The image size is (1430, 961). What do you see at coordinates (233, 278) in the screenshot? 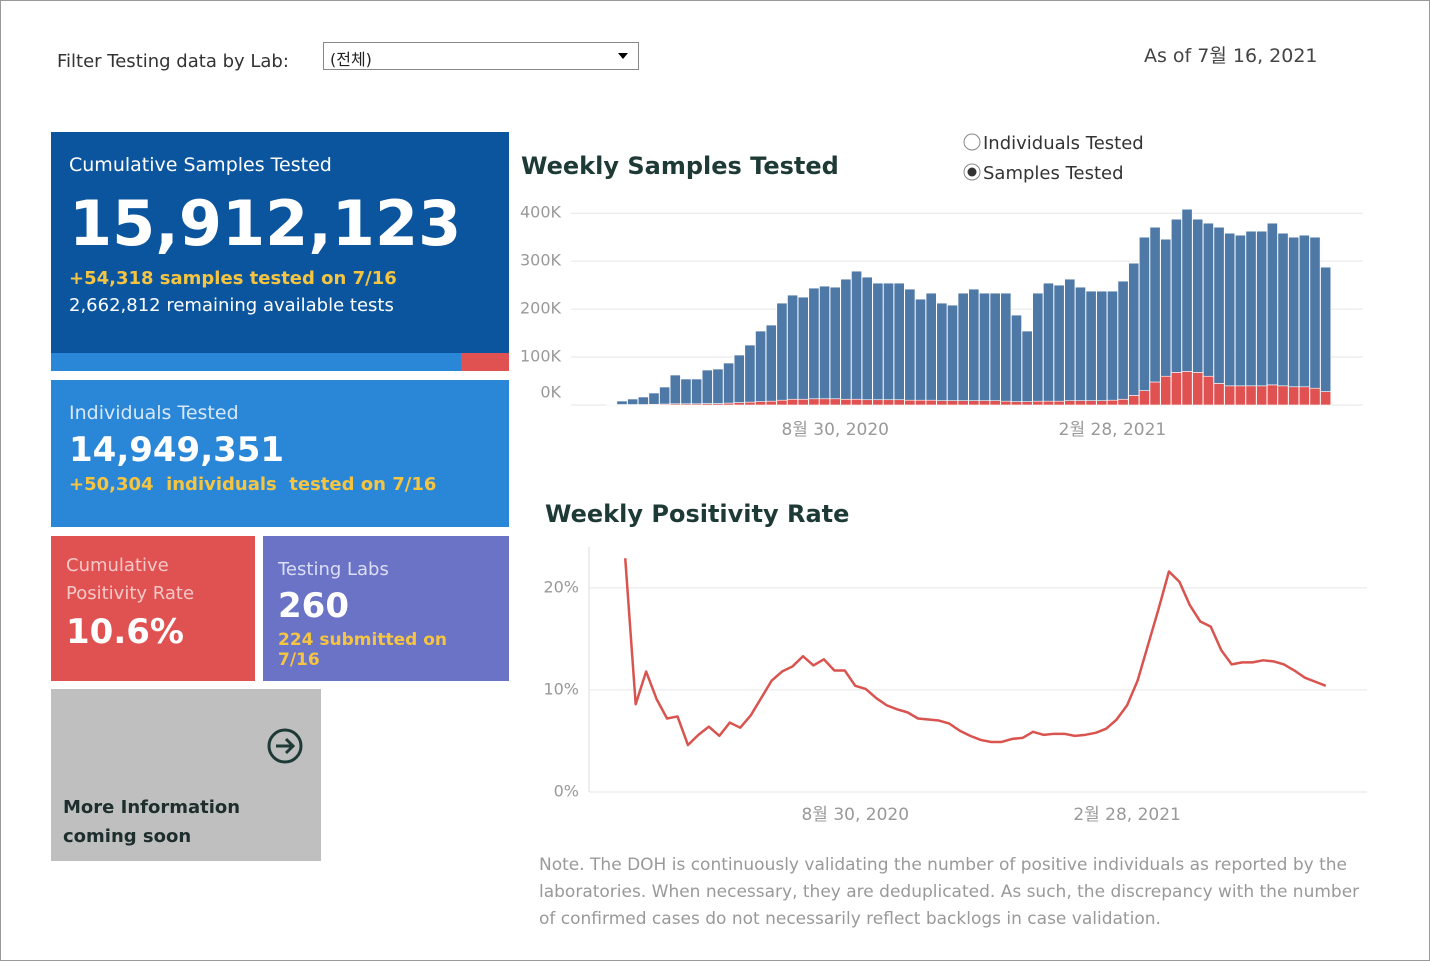
I see `card-change: +54,318 samples tested on 7/16` at bounding box center [233, 278].